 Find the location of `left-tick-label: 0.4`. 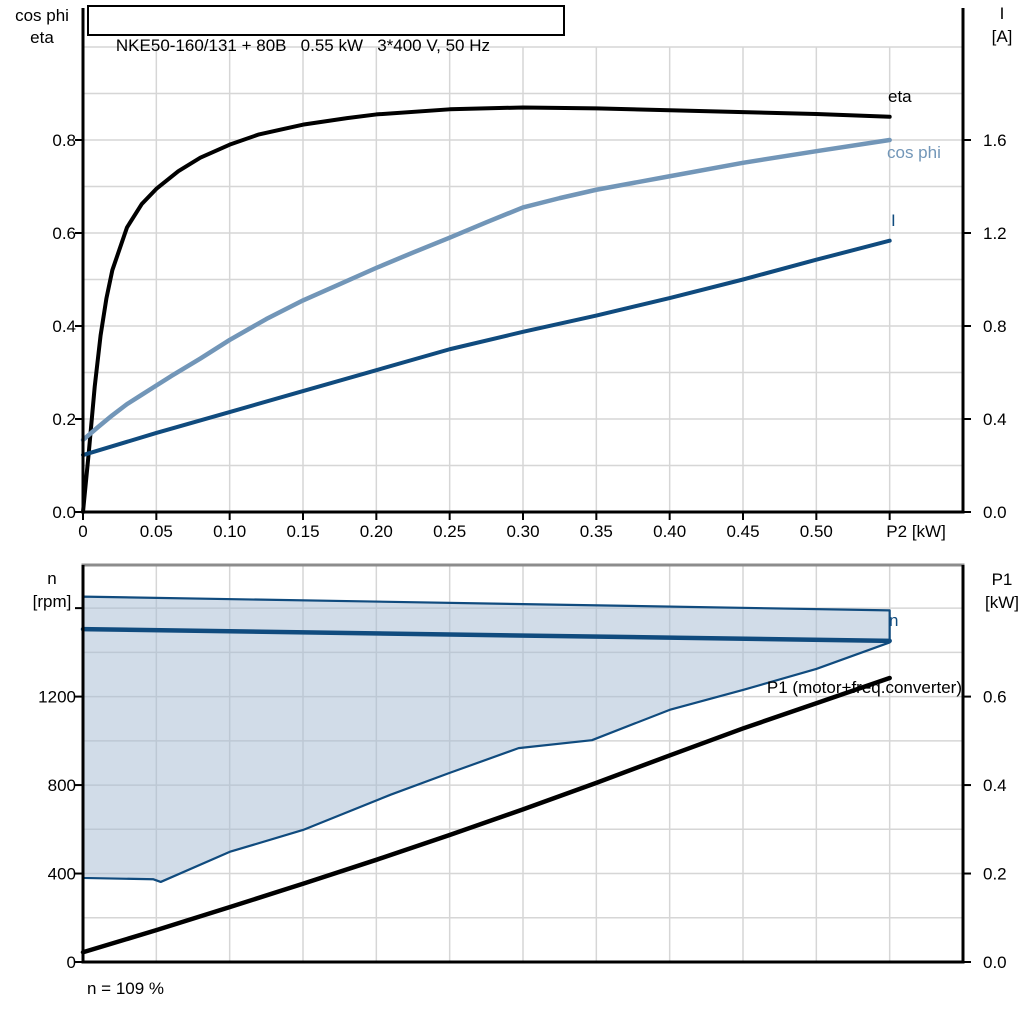

left-tick-label: 0.4 is located at coordinates (64, 326).